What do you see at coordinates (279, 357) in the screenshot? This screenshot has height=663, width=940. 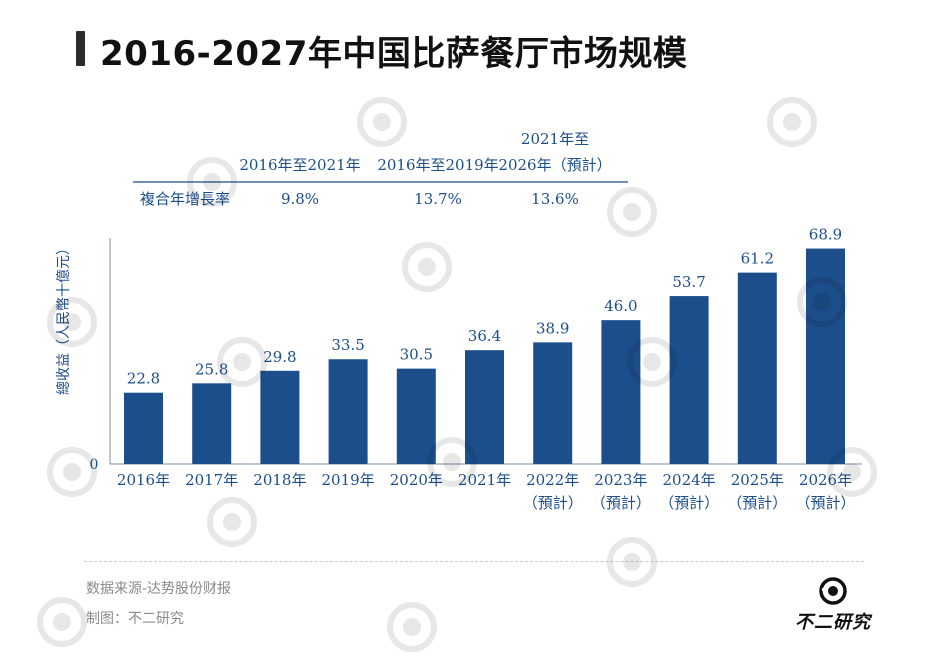 I see `bar-value-label: 29.8` at bounding box center [279, 357].